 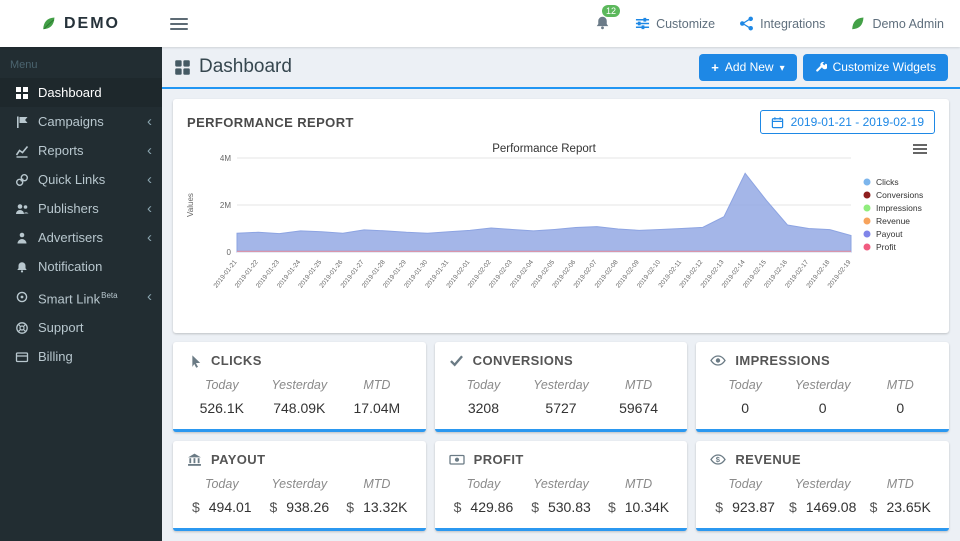 What do you see at coordinates (544, 149) in the screenshot?
I see `chart-title: Performance Report` at bounding box center [544, 149].